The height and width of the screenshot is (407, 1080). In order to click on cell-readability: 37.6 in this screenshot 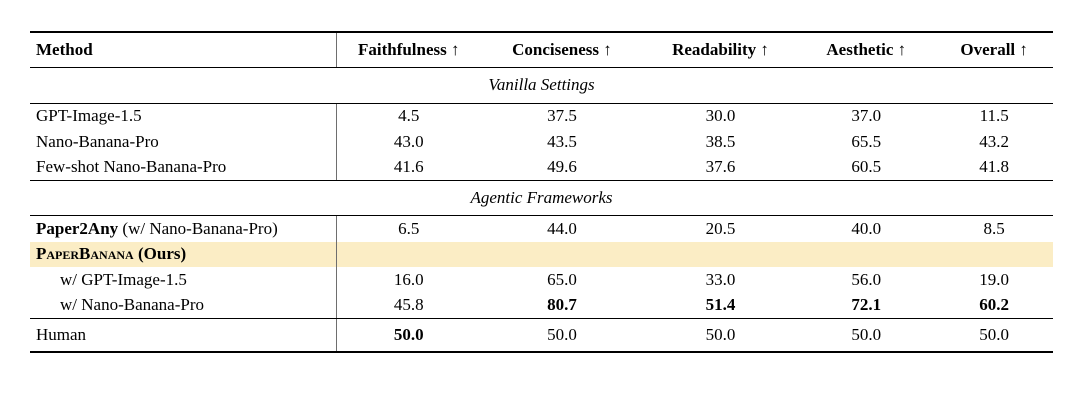, I will do `click(720, 167)`.